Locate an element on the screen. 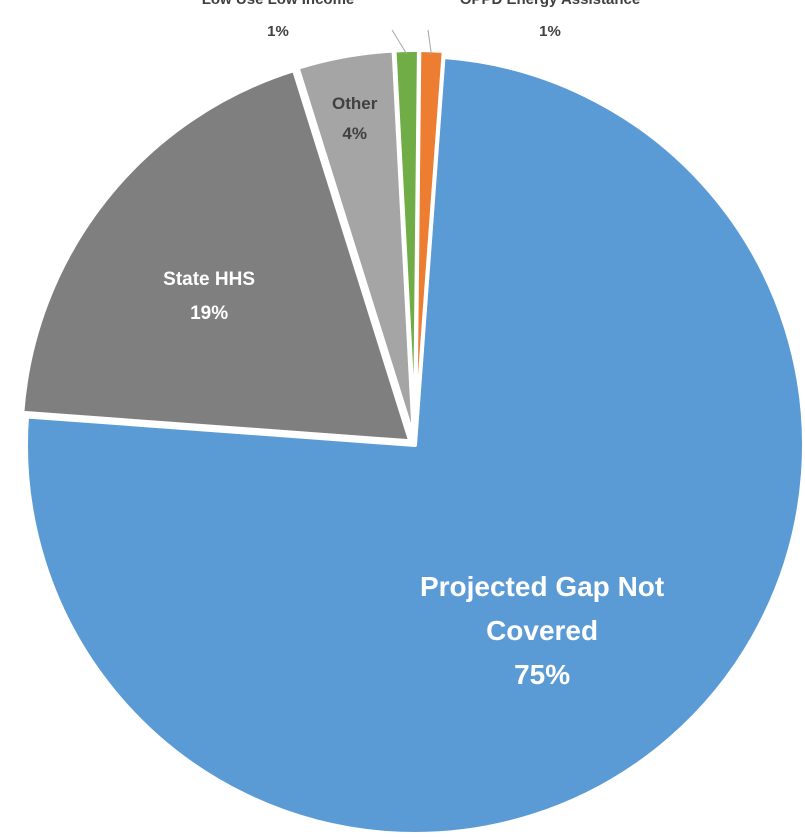 The width and height of the screenshot is (805, 839). slice-label-projected-gap-not-covered: Projected Gap Not Covered 75% is located at coordinates (542, 630).